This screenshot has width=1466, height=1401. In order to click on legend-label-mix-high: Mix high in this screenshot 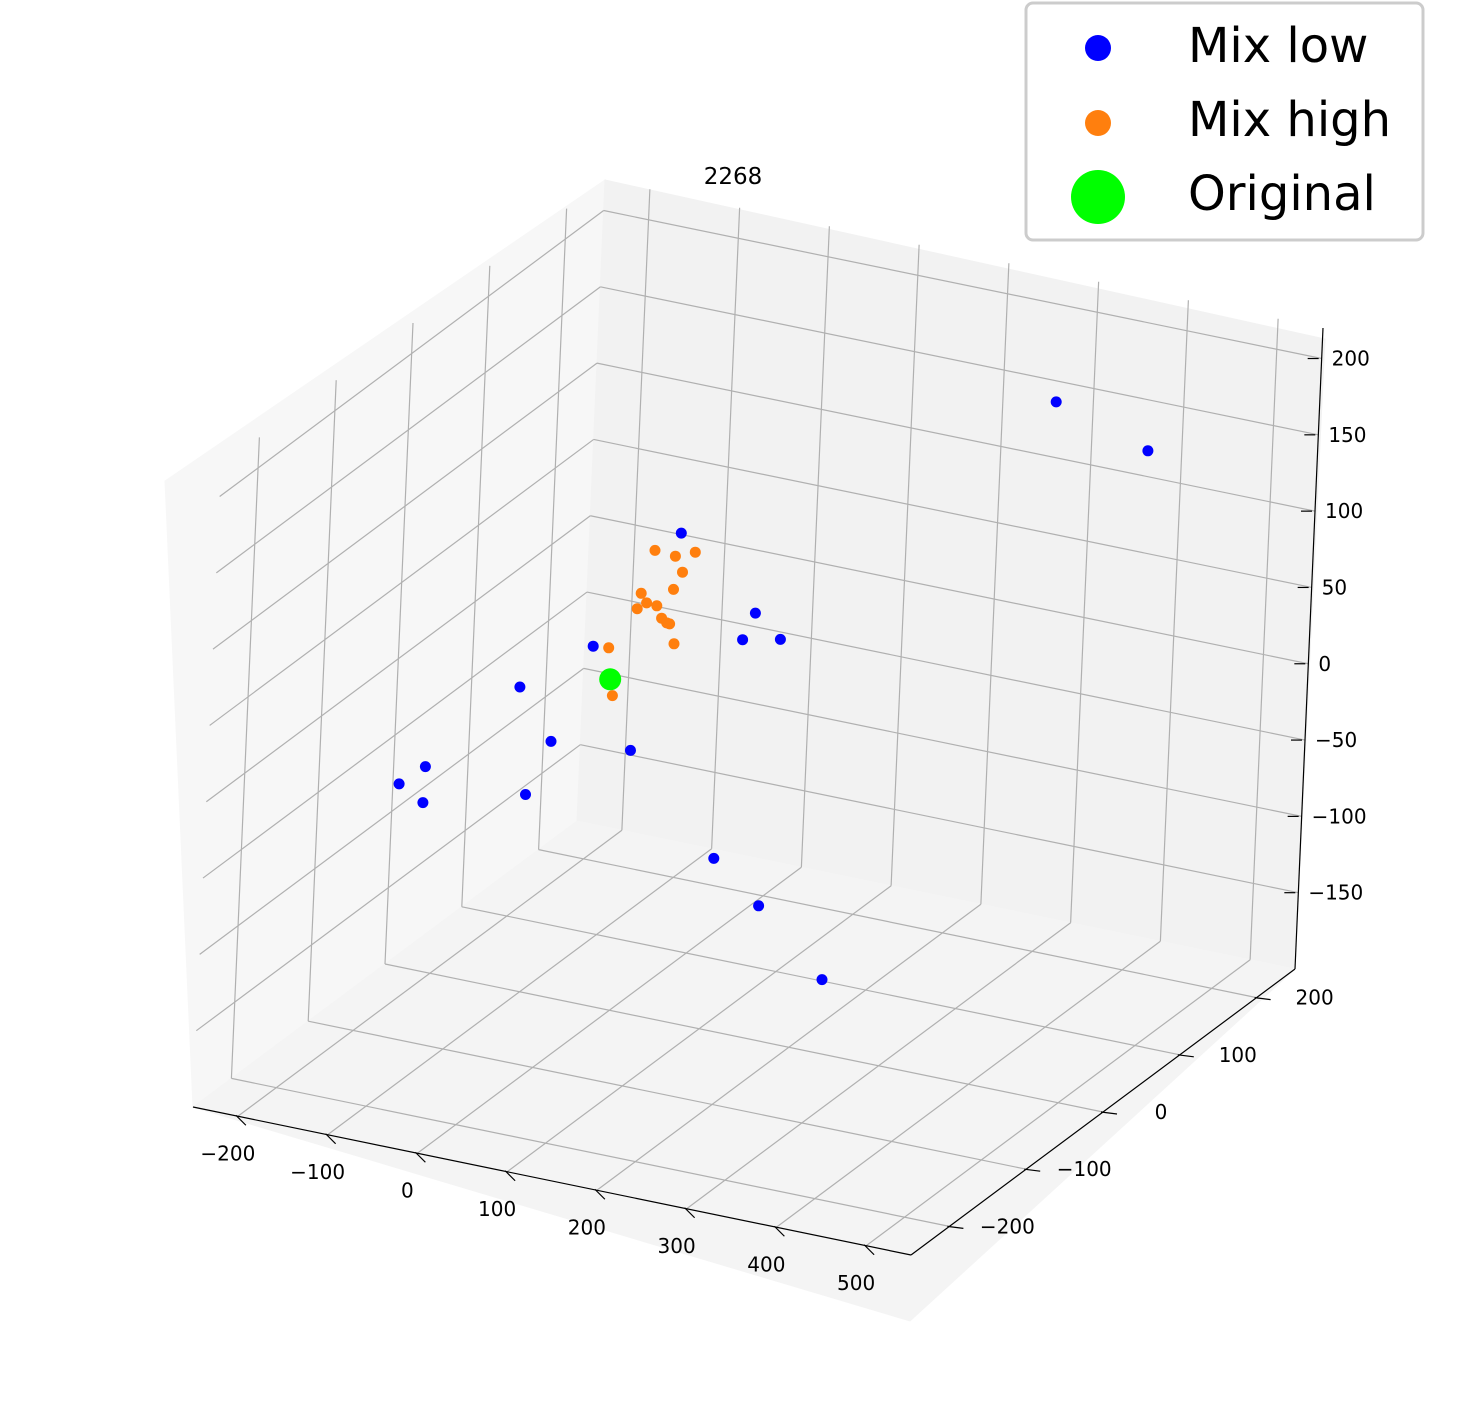, I will do `click(1289, 120)`.